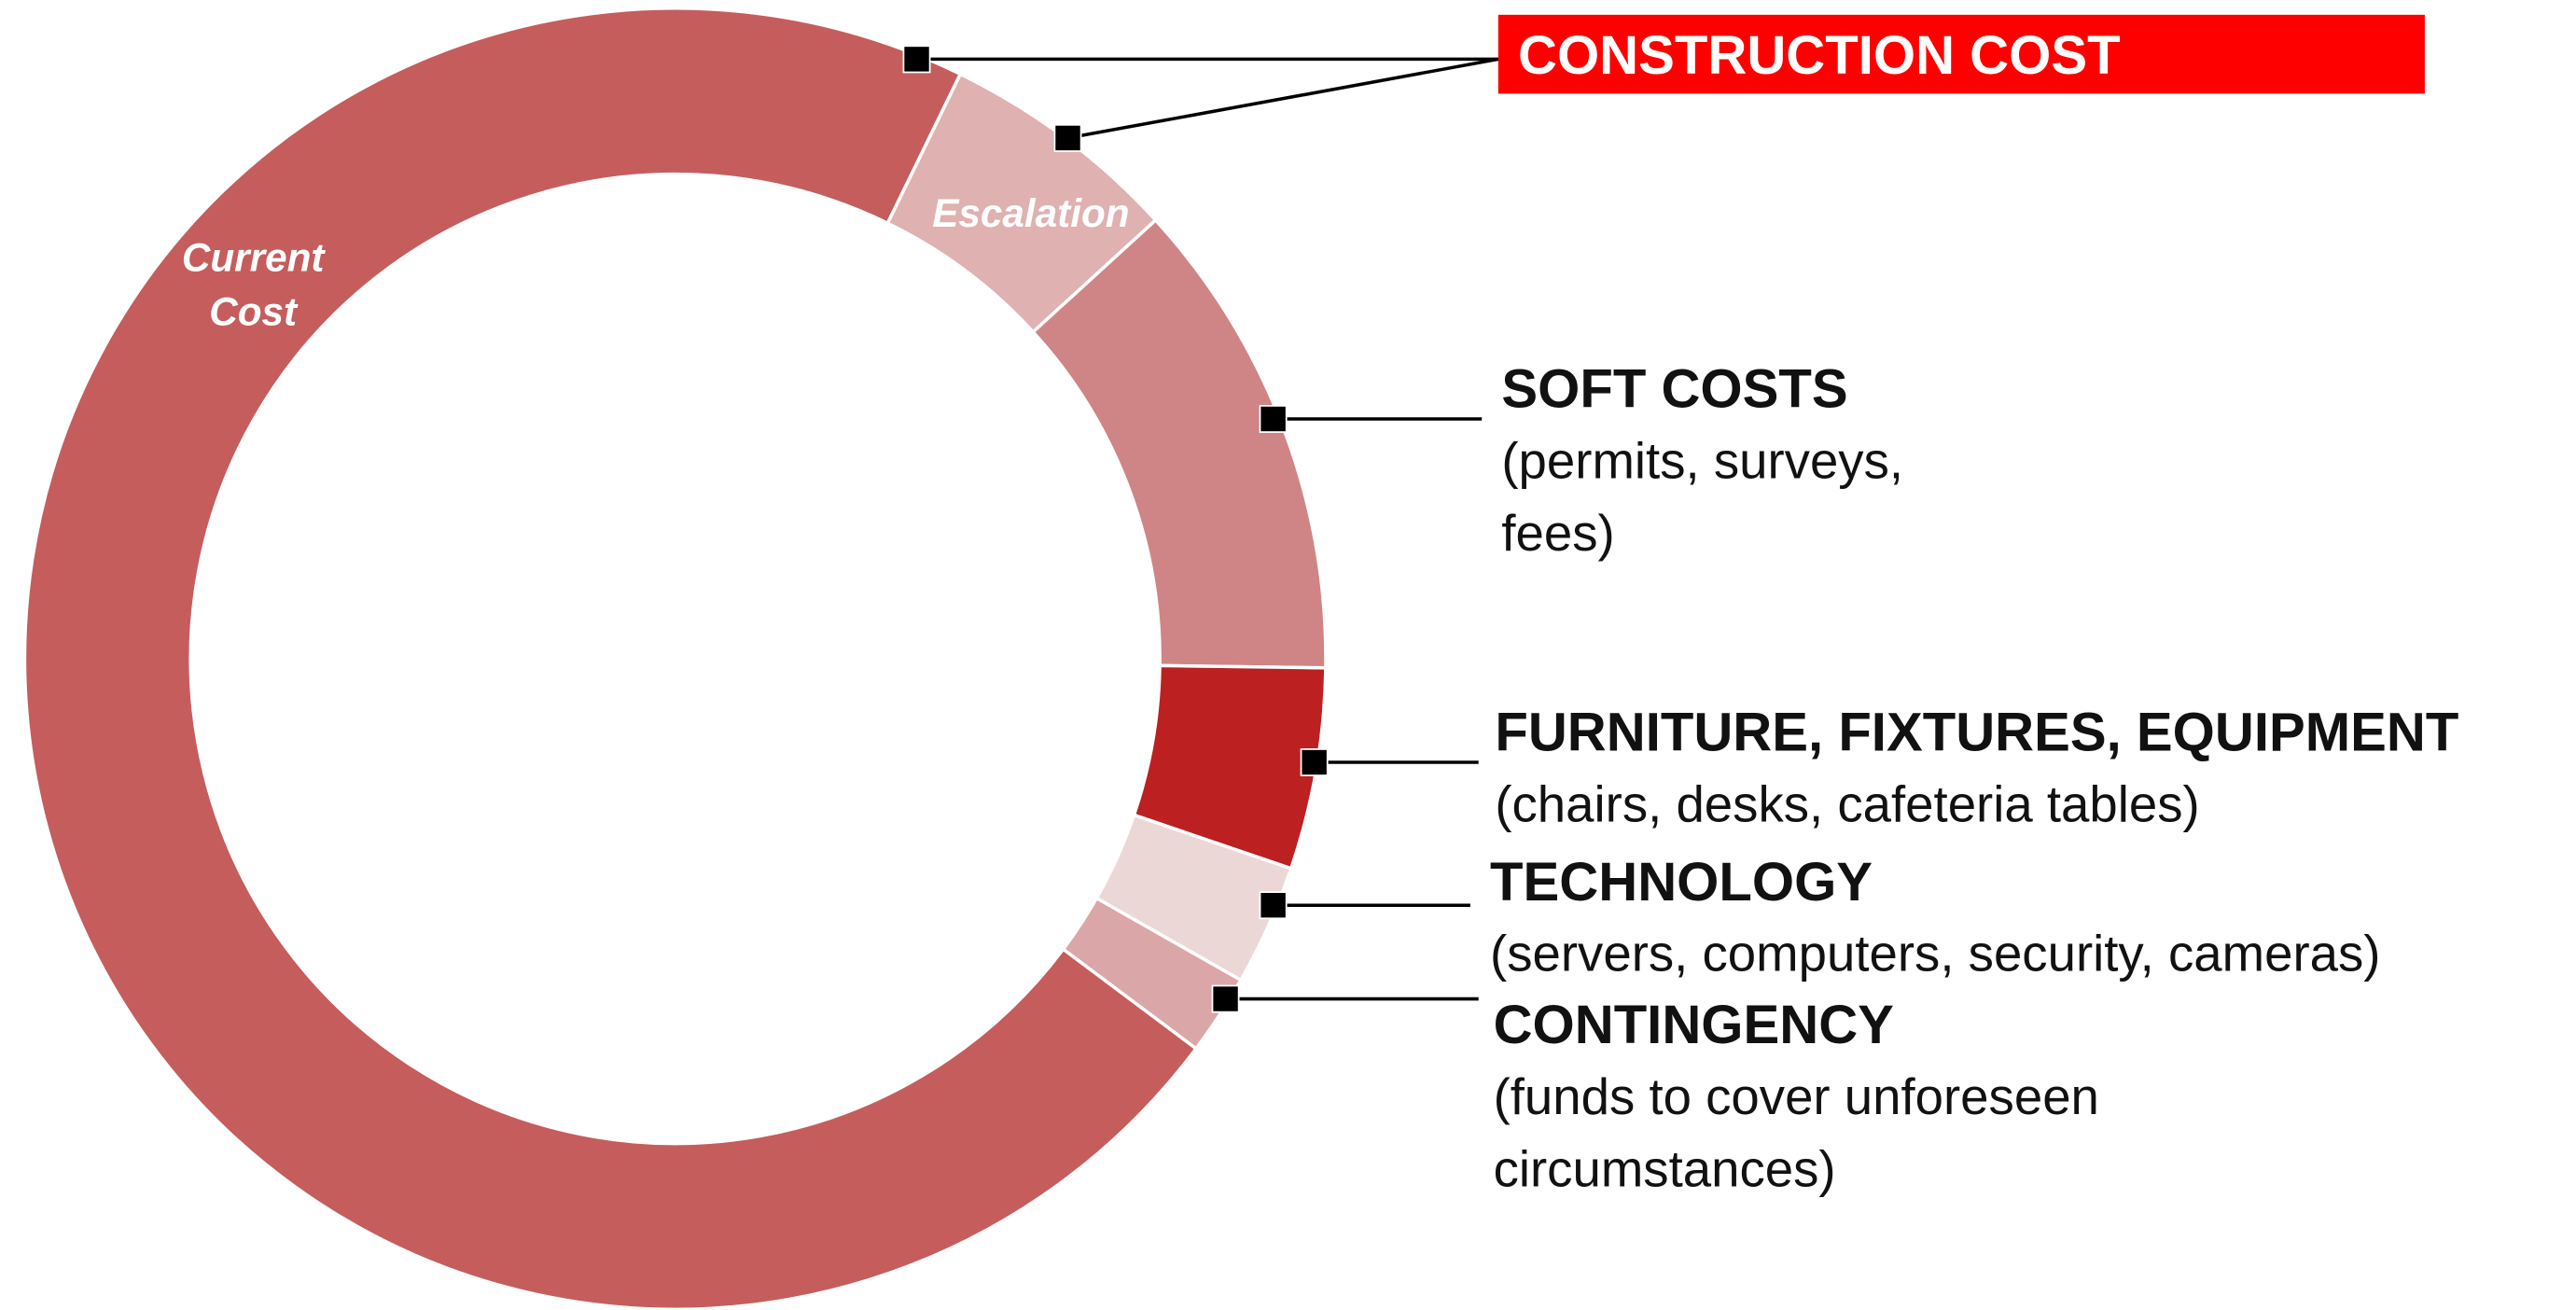 The height and width of the screenshot is (1310, 2576). I want to click on category-description: (permits, surveys, fees), so click(1702, 497).